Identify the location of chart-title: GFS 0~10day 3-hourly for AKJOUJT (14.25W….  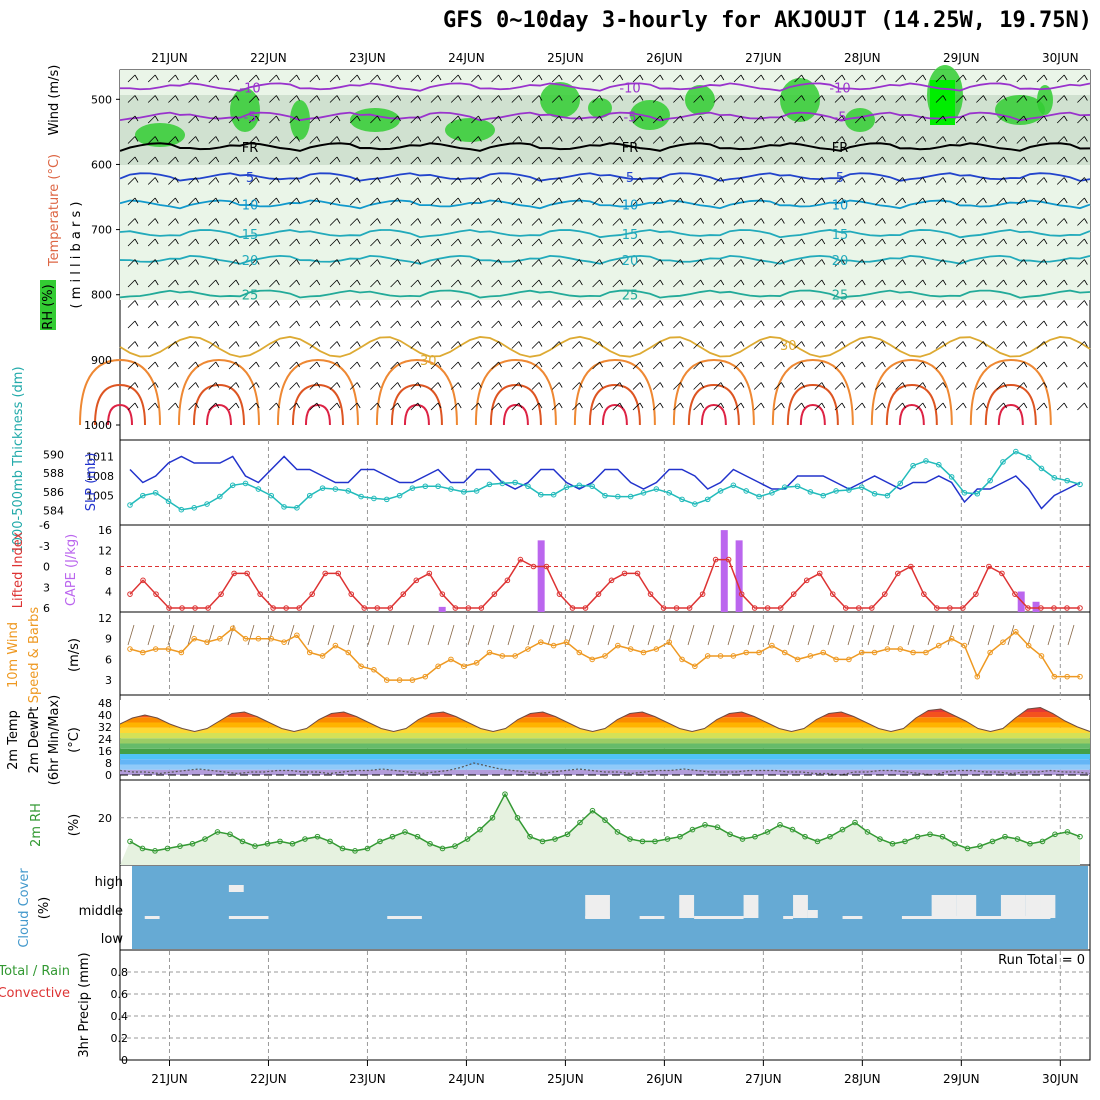
(767, 20).